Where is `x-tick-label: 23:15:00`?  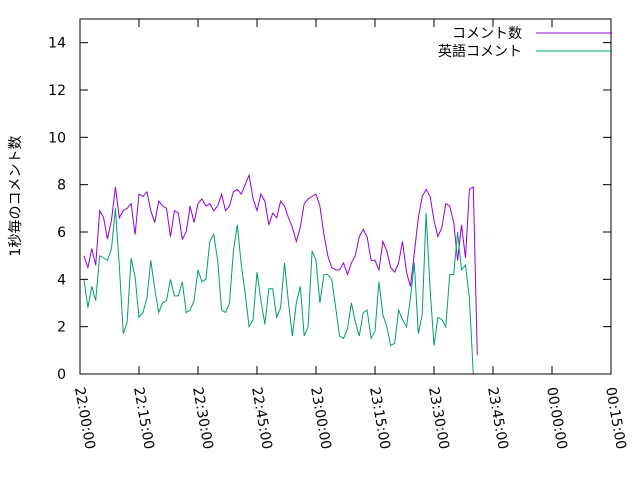
x-tick-label: 23:15:00 is located at coordinates (379, 418).